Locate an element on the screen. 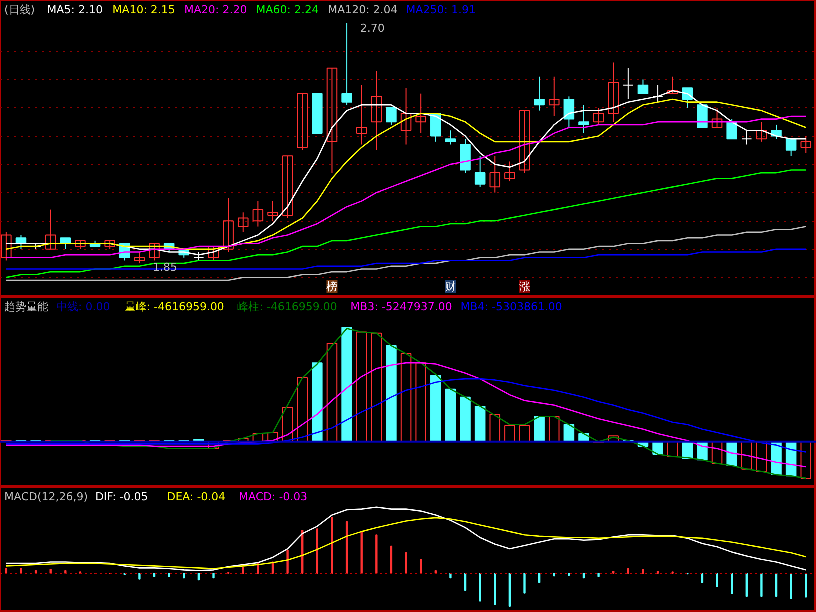 The height and width of the screenshot is (612, 816). text: DIF: -0.05 is located at coordinates (121, 497).